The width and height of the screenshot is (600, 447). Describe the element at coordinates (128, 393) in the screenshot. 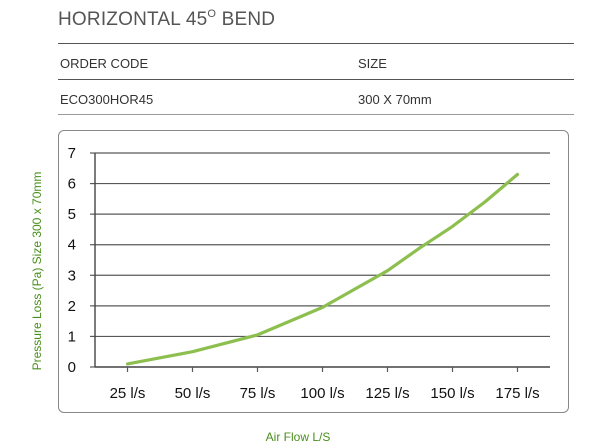

I see `x-tick-label: 25 l/s` at that location.